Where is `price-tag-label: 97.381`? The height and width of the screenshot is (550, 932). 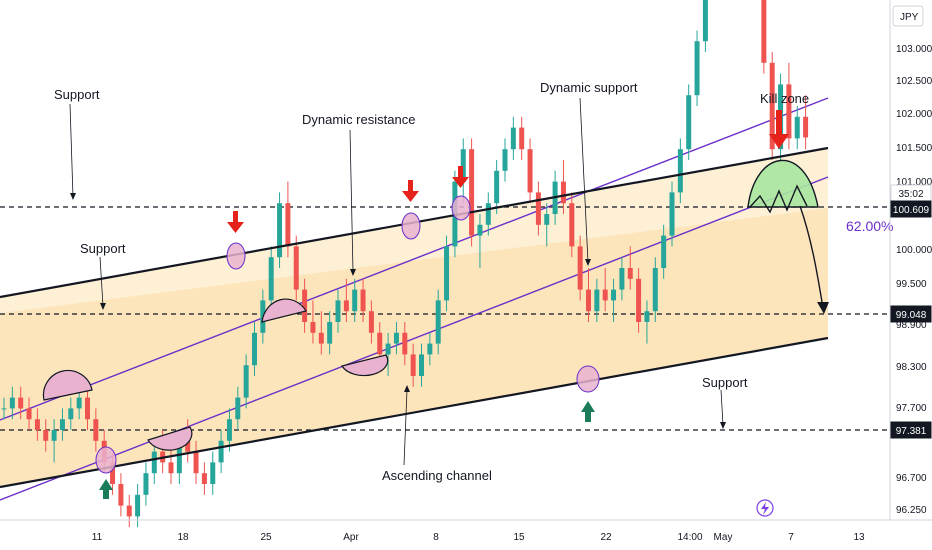 price-tag-label: 97.381 is located at coordinates (911, 431).